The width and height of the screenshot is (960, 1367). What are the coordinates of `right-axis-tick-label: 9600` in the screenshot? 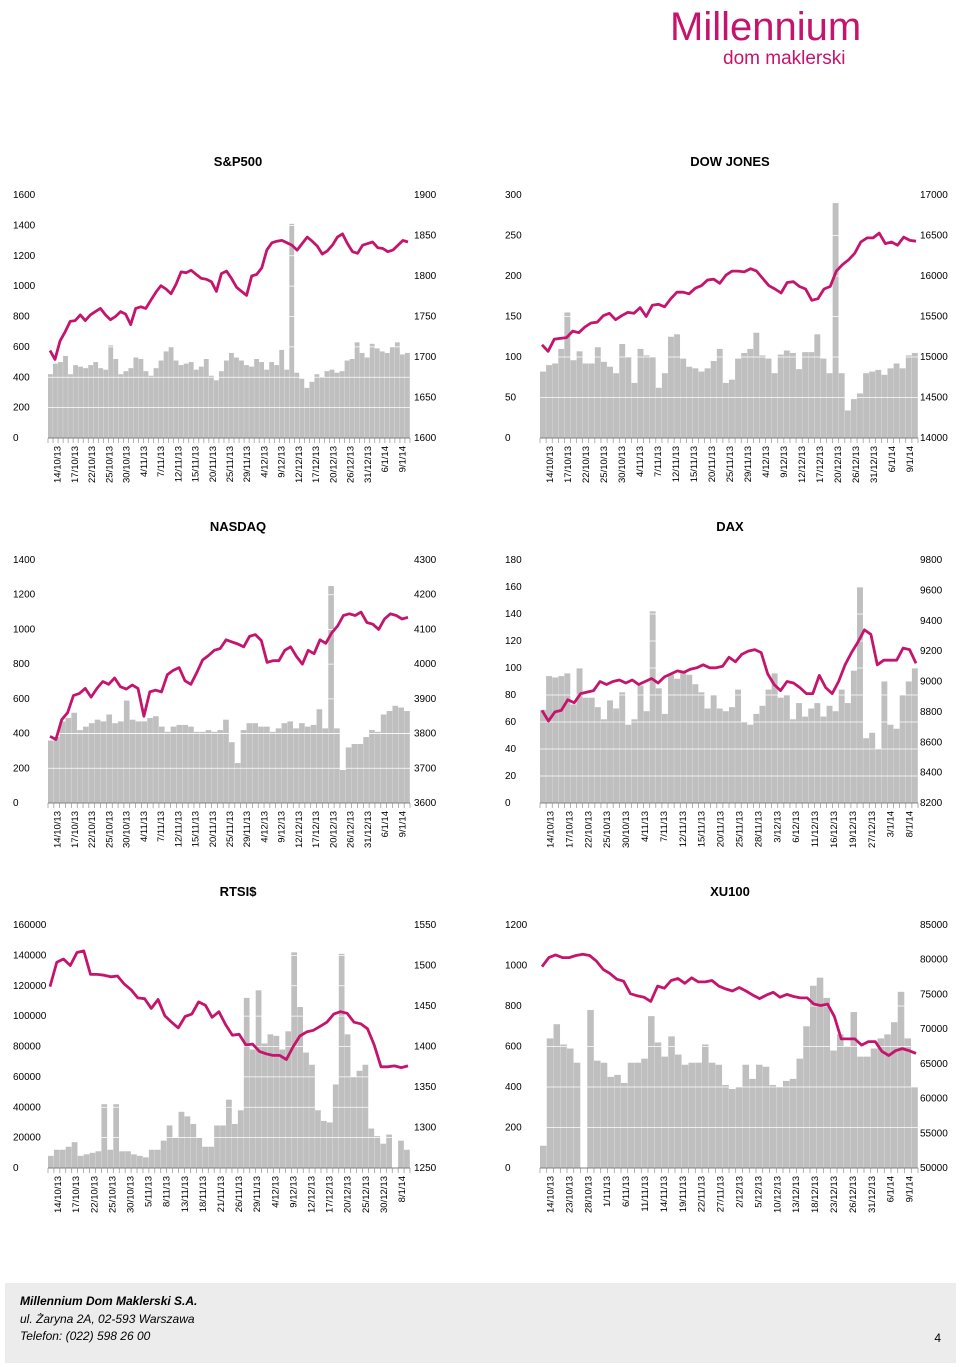 It's located at (931, 590).